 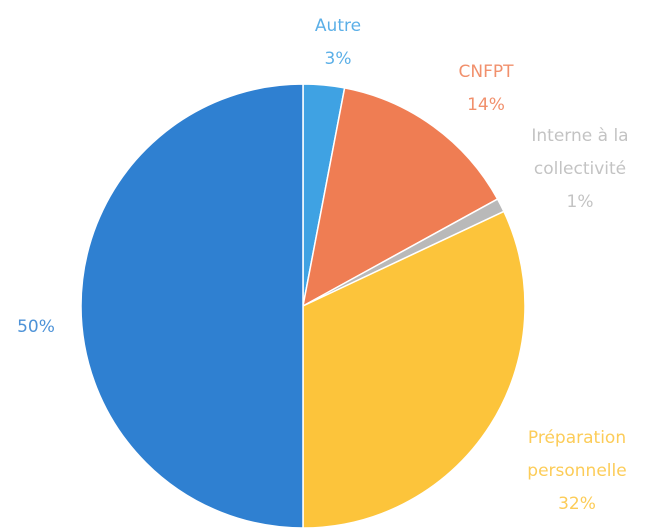 What do you see at coordinates (577, 504) in the screenshot?
I see `value-label: 32%` at bounding box center [577, 504].